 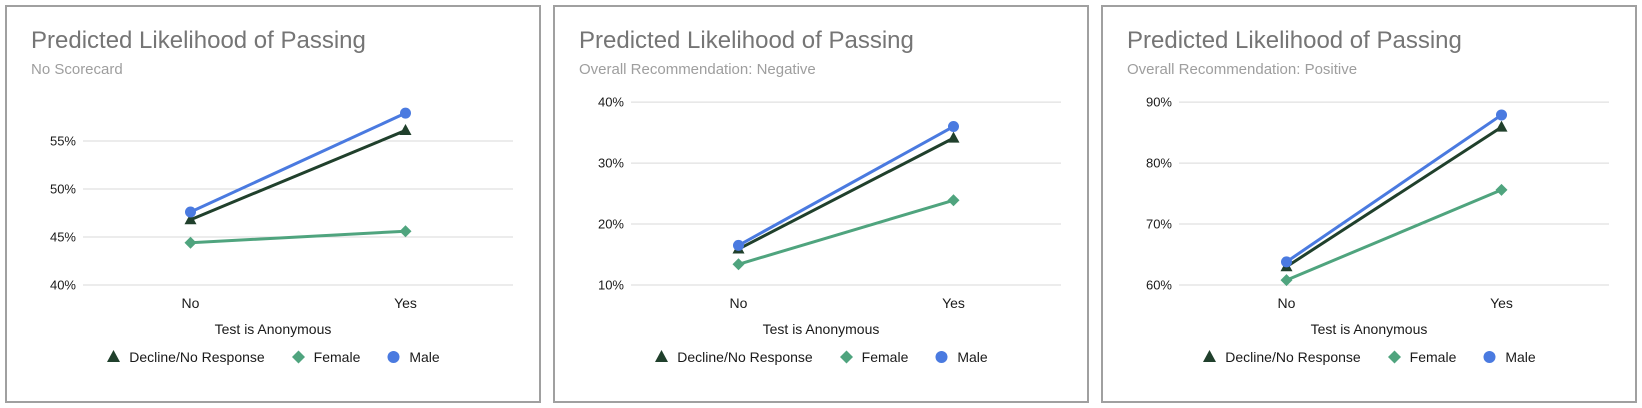 I want to click on y-tick-label: 20%, so click(x=611, y=223).